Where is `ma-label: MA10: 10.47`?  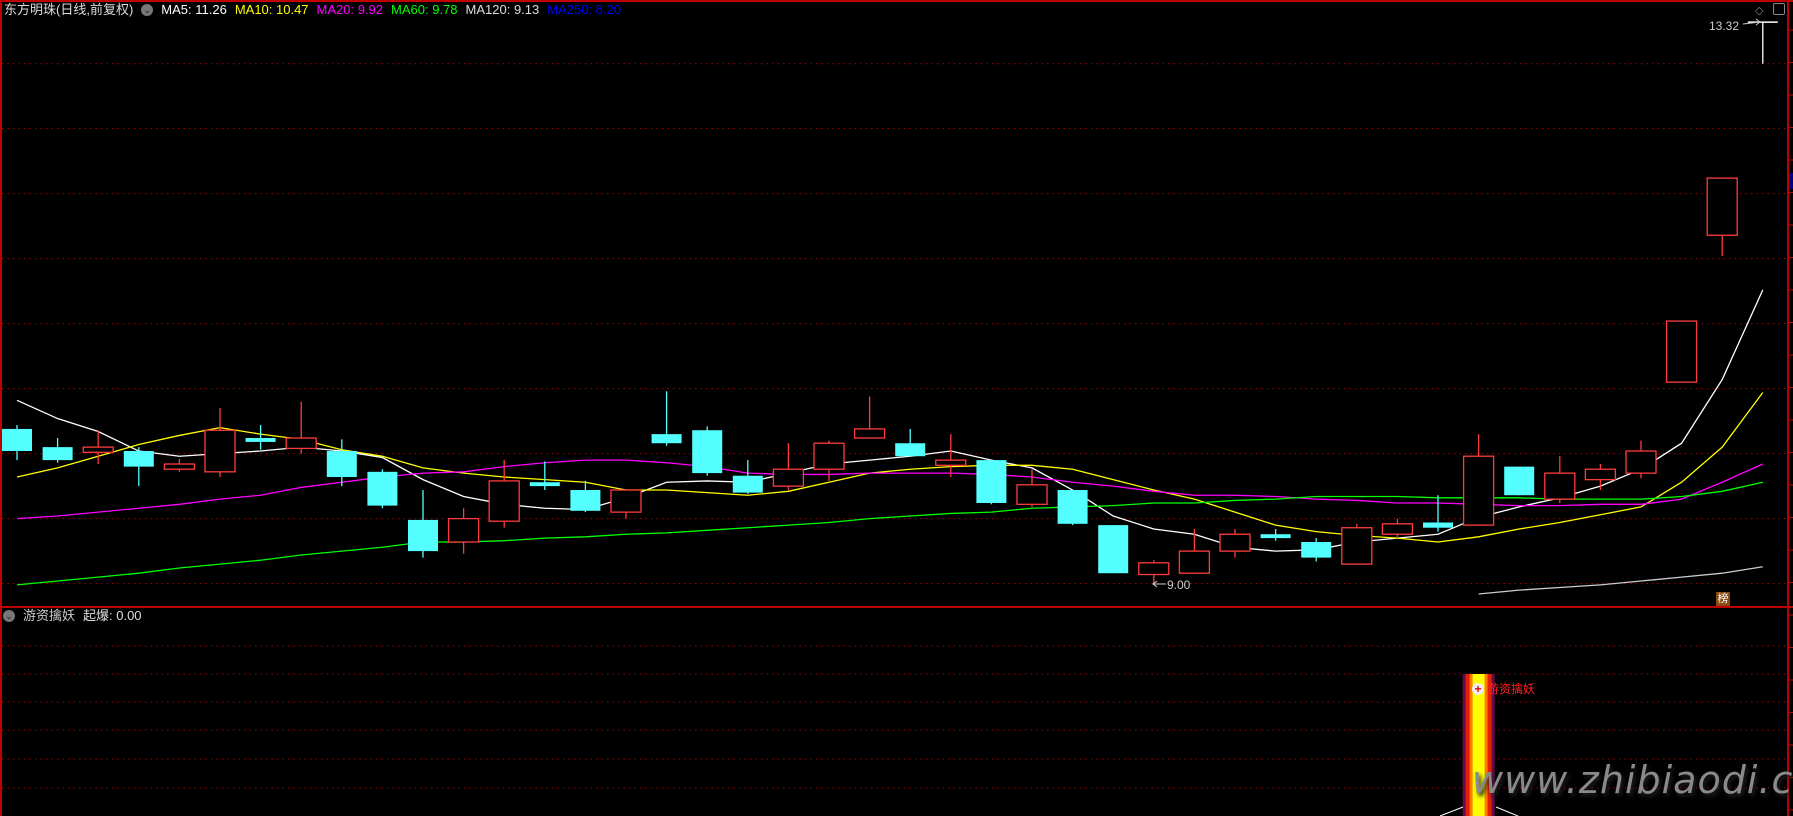
ma-label: MA10: 10.47 is located at coordinates (271, 9).